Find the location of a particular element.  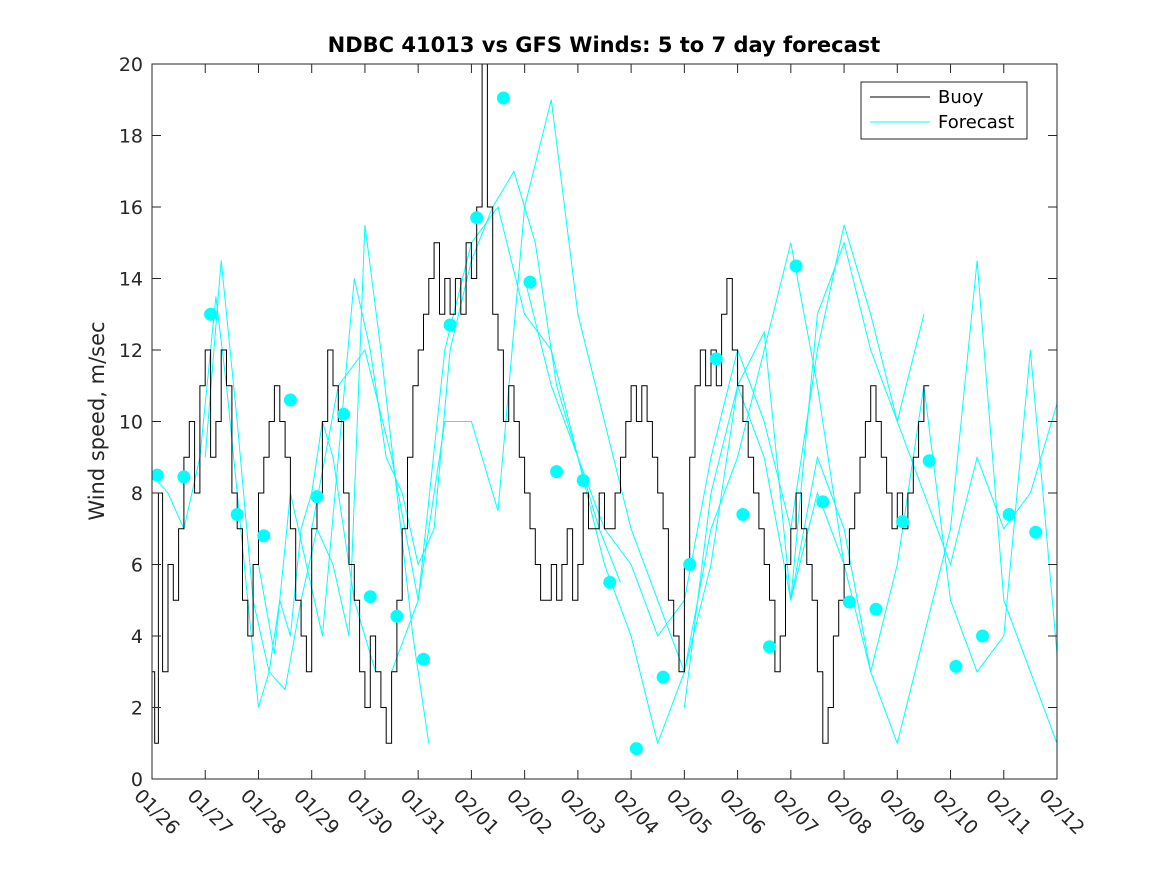

y-tick-label: 20 is located at coordinates (131, 65).